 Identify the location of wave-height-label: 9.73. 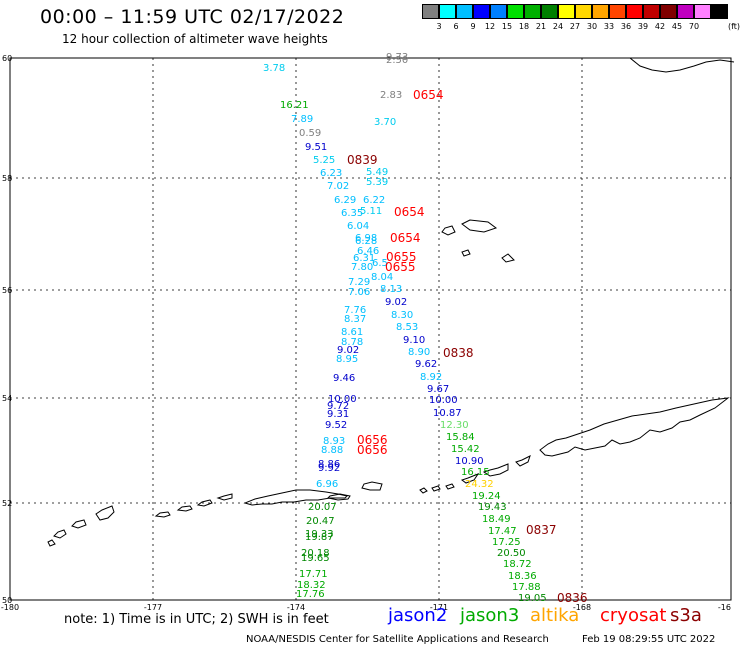
(397, 57).